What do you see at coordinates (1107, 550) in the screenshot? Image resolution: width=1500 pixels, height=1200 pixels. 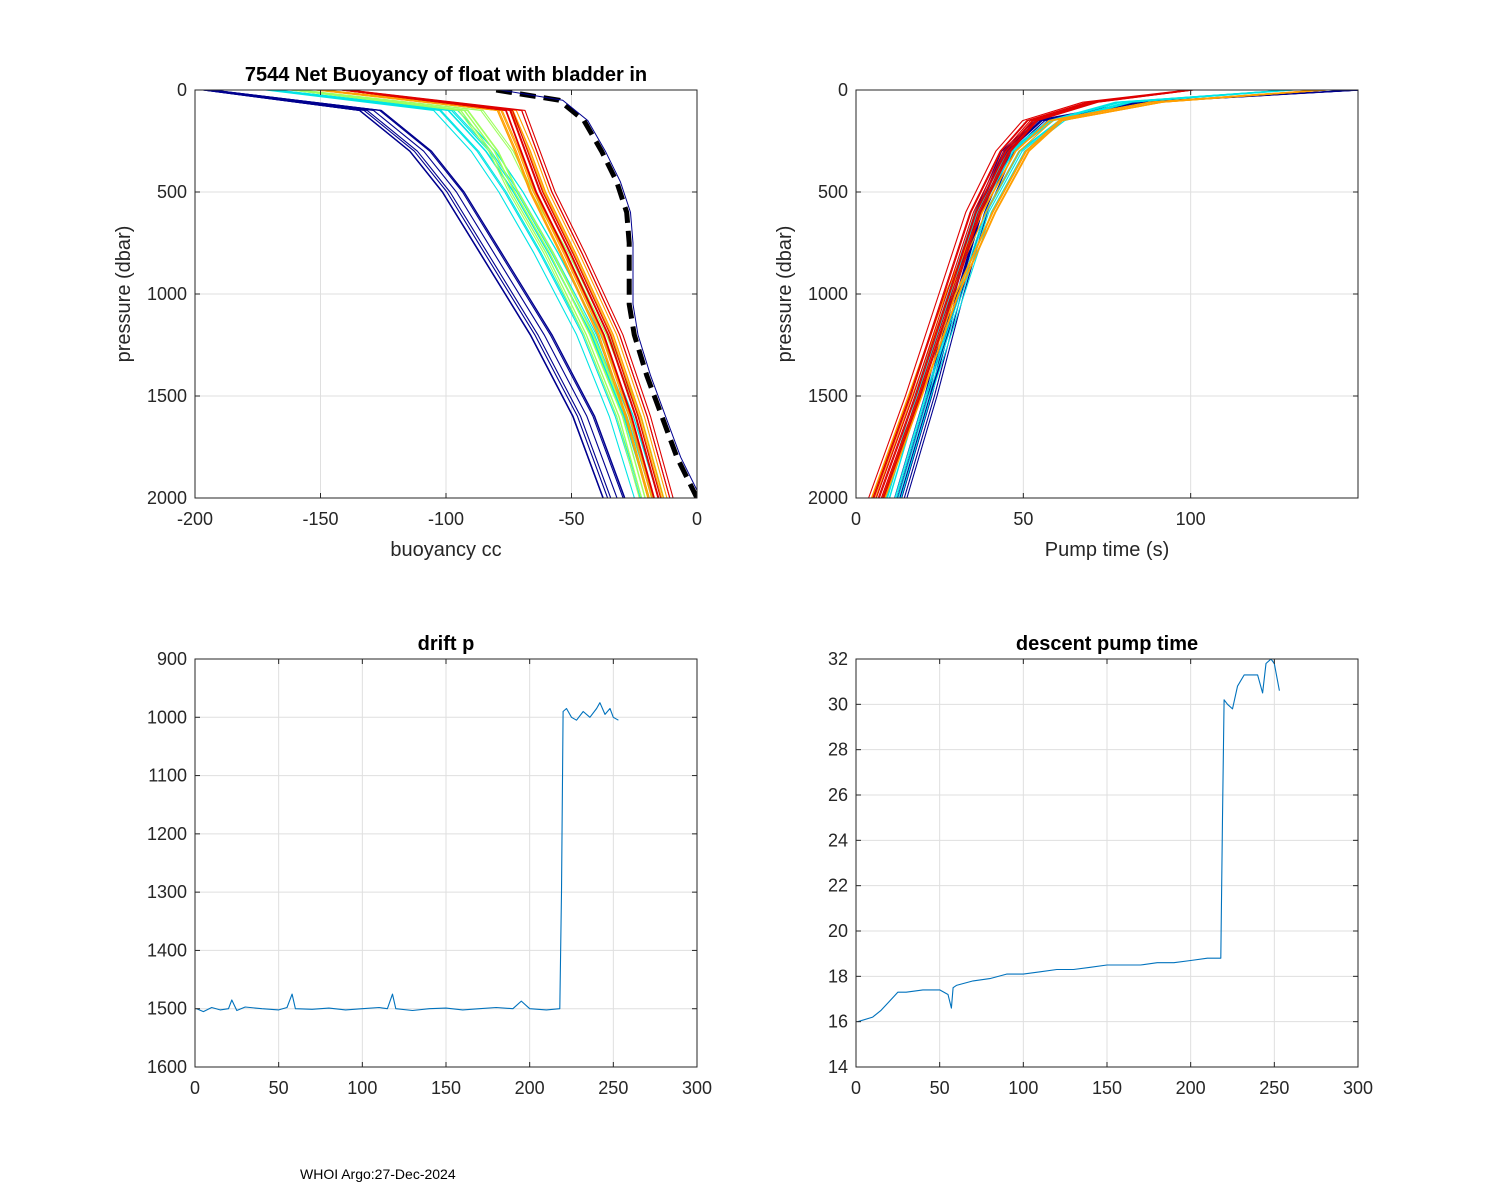 I see `x-axis-label: Pump time (s)` at bounding box center [1107, 550].